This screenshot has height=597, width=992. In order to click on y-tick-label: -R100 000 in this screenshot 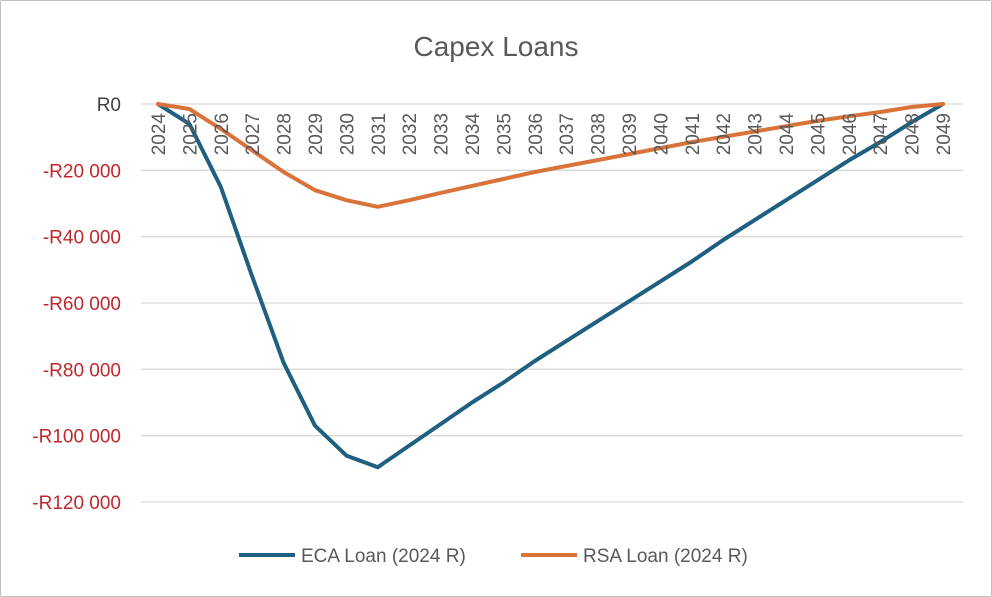, I will do `click(76, 437)`.